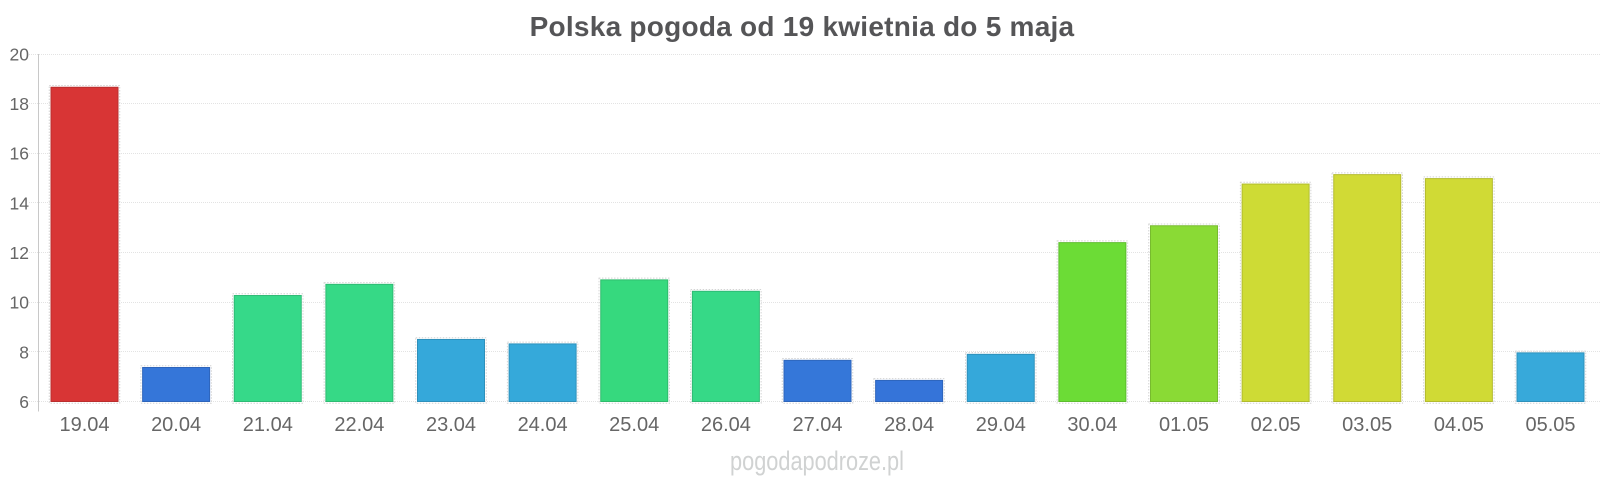 This screenshot has width=1600, height=480. Describe the element at coordinates (24, 402) in the screenshot. I see `svg-text: 6` at that location.